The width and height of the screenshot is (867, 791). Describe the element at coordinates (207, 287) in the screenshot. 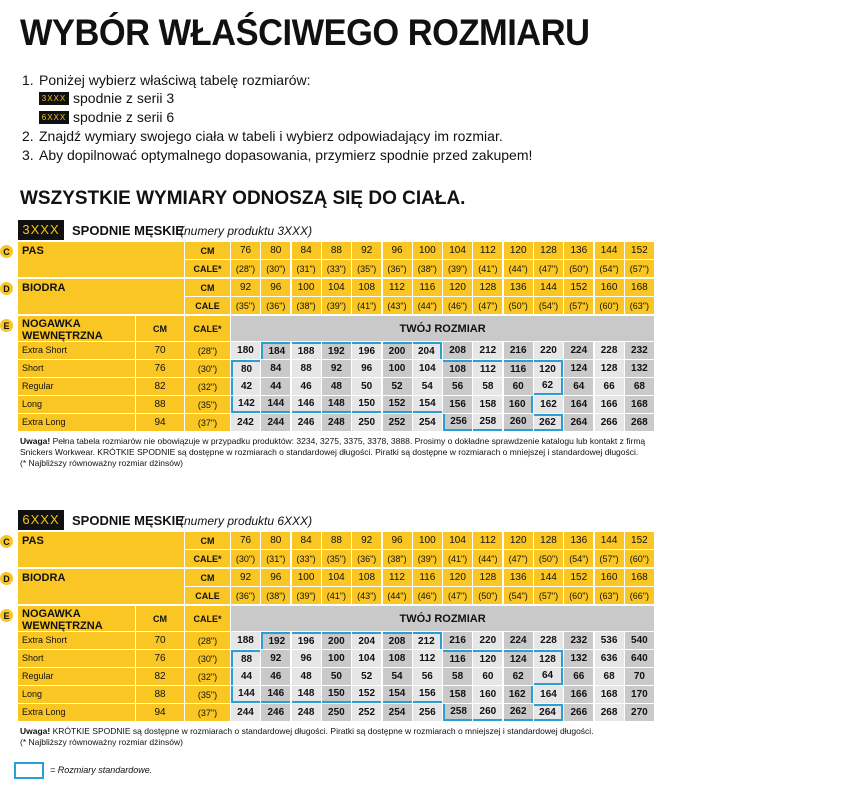

I see `unit-label: CM` at that location.